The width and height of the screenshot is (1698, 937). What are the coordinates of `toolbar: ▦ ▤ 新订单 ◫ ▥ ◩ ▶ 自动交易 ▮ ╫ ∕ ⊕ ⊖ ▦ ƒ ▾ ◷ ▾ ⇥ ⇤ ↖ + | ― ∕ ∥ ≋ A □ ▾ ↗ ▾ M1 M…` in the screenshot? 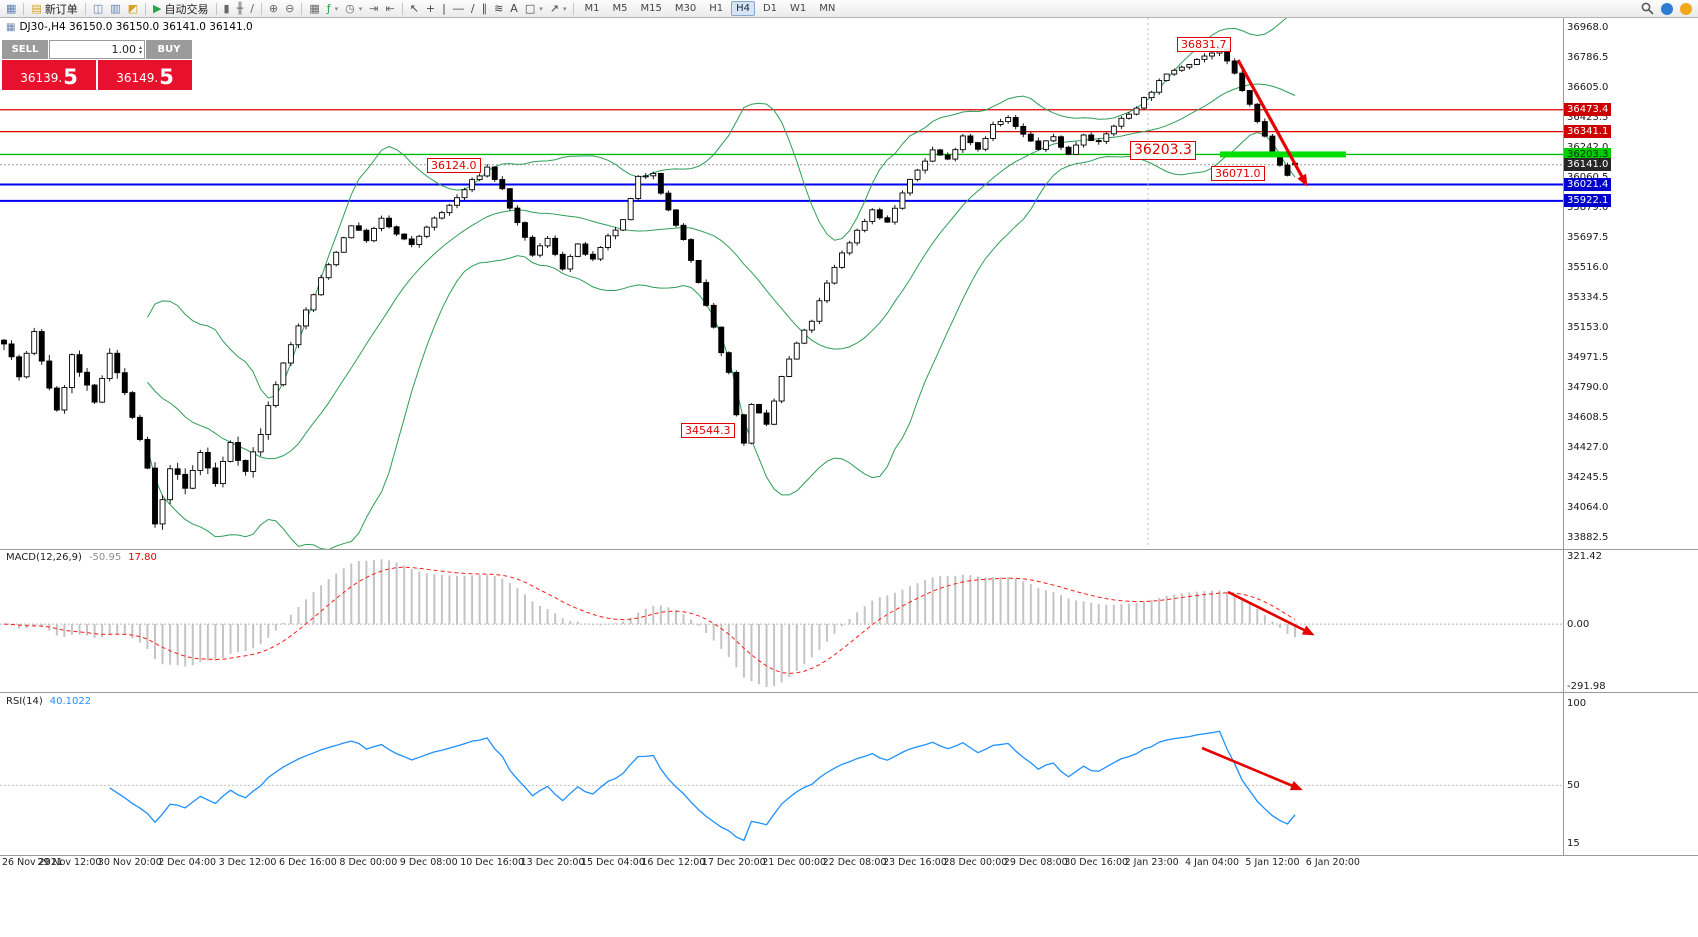 It's located at (849, 9).